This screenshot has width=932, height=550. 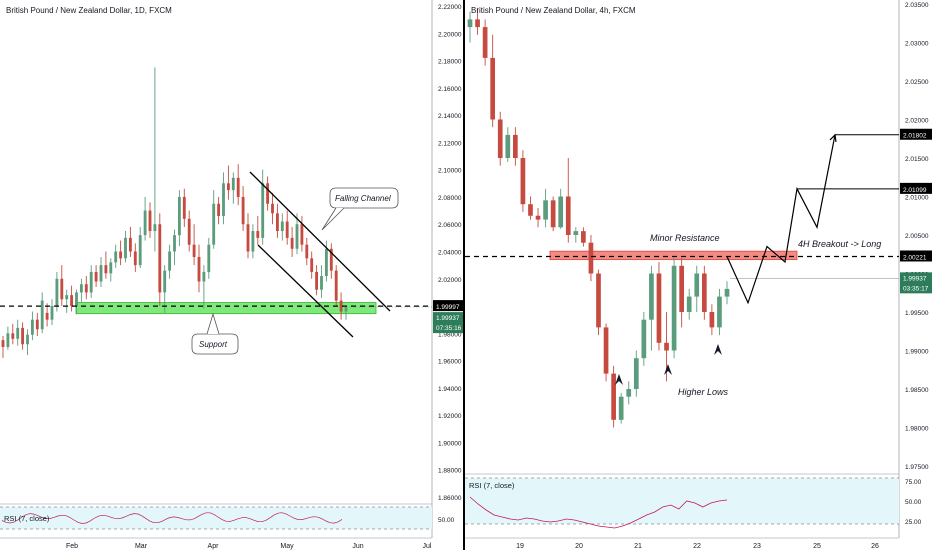 I want to click on four-hour-price-tick: 2.01500, so click(x=917, y=159).